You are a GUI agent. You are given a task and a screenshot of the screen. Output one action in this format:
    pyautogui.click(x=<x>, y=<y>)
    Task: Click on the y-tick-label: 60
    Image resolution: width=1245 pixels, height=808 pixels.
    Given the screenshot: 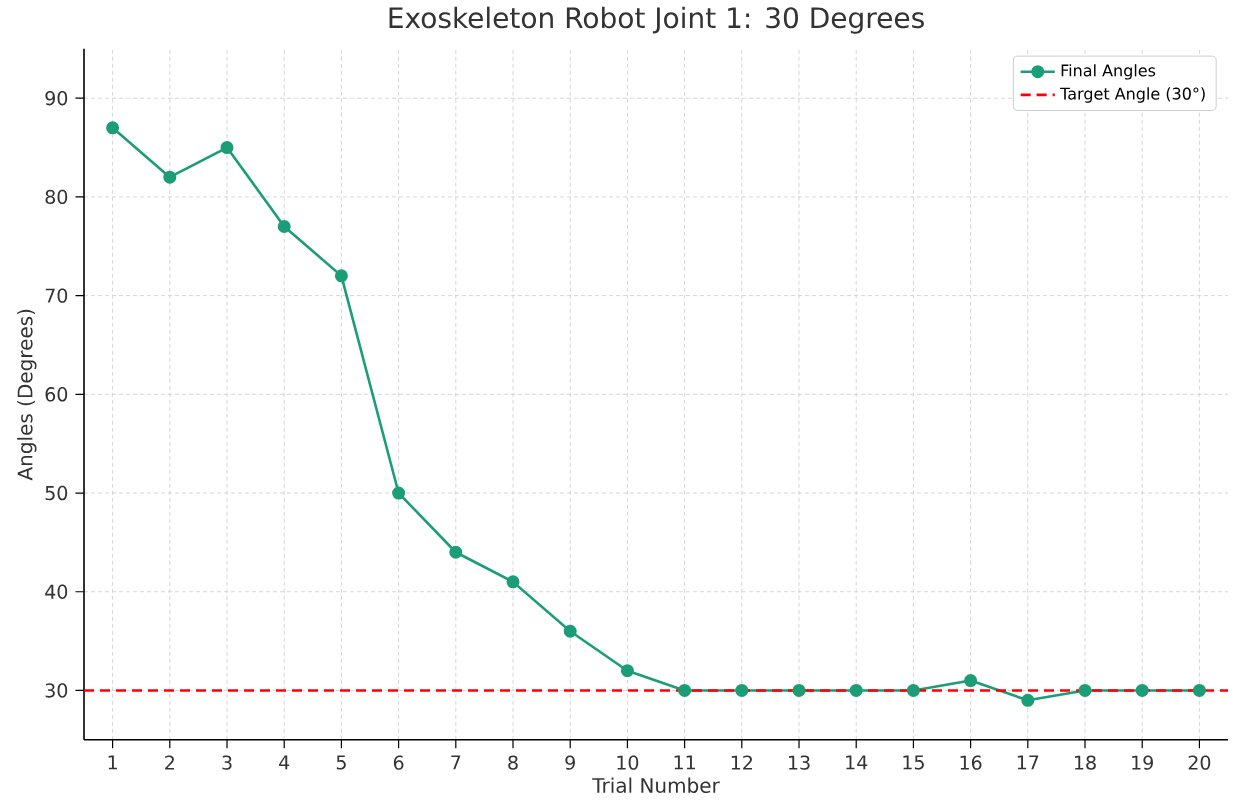 What is the action you would take?
    pyautogui.click(x=56, y=394)
    